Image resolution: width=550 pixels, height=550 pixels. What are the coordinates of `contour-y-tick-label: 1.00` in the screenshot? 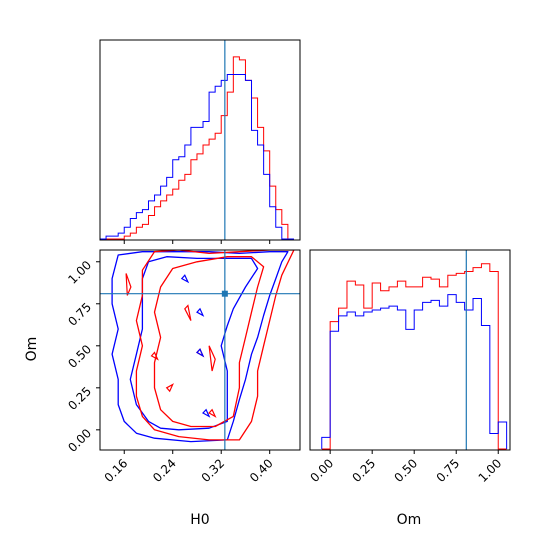 It's located at (79, 272).